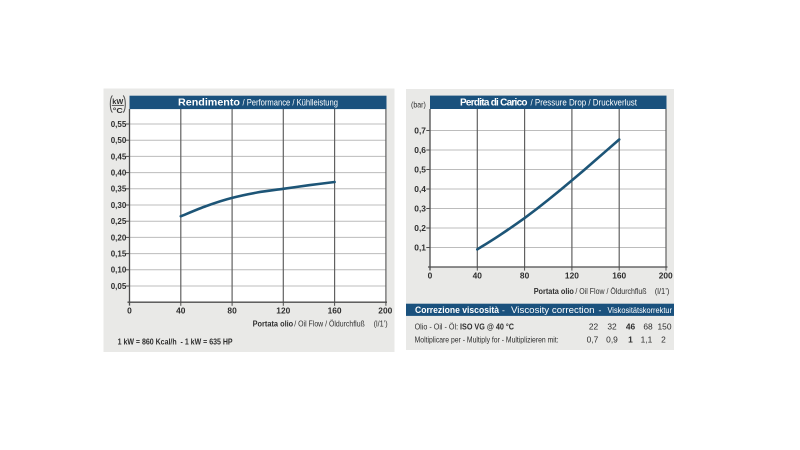  I want to click on svg-text: 0,15, so click(119, 254).